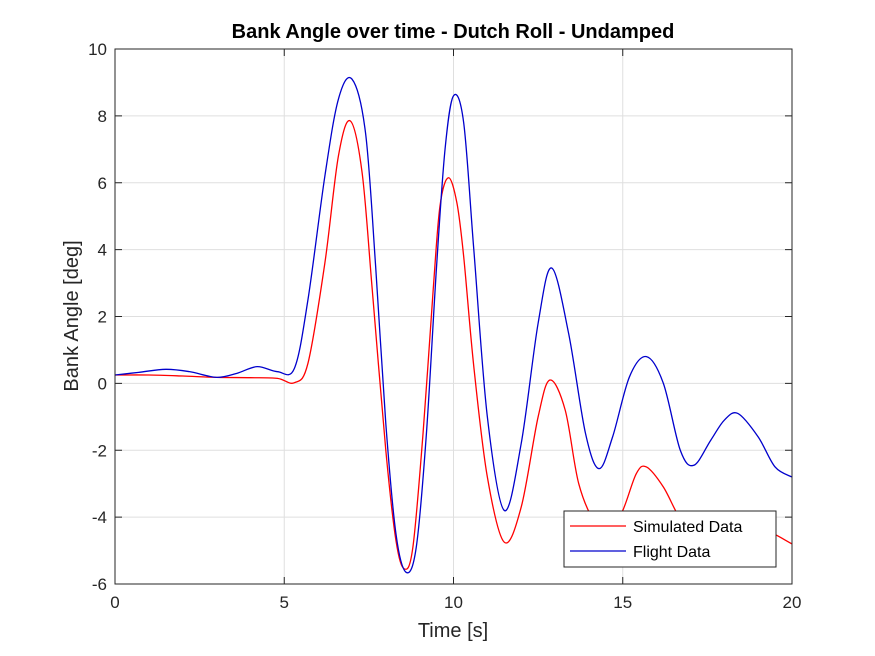  I want to click on x-tick-label: 10, so click(453, 602).